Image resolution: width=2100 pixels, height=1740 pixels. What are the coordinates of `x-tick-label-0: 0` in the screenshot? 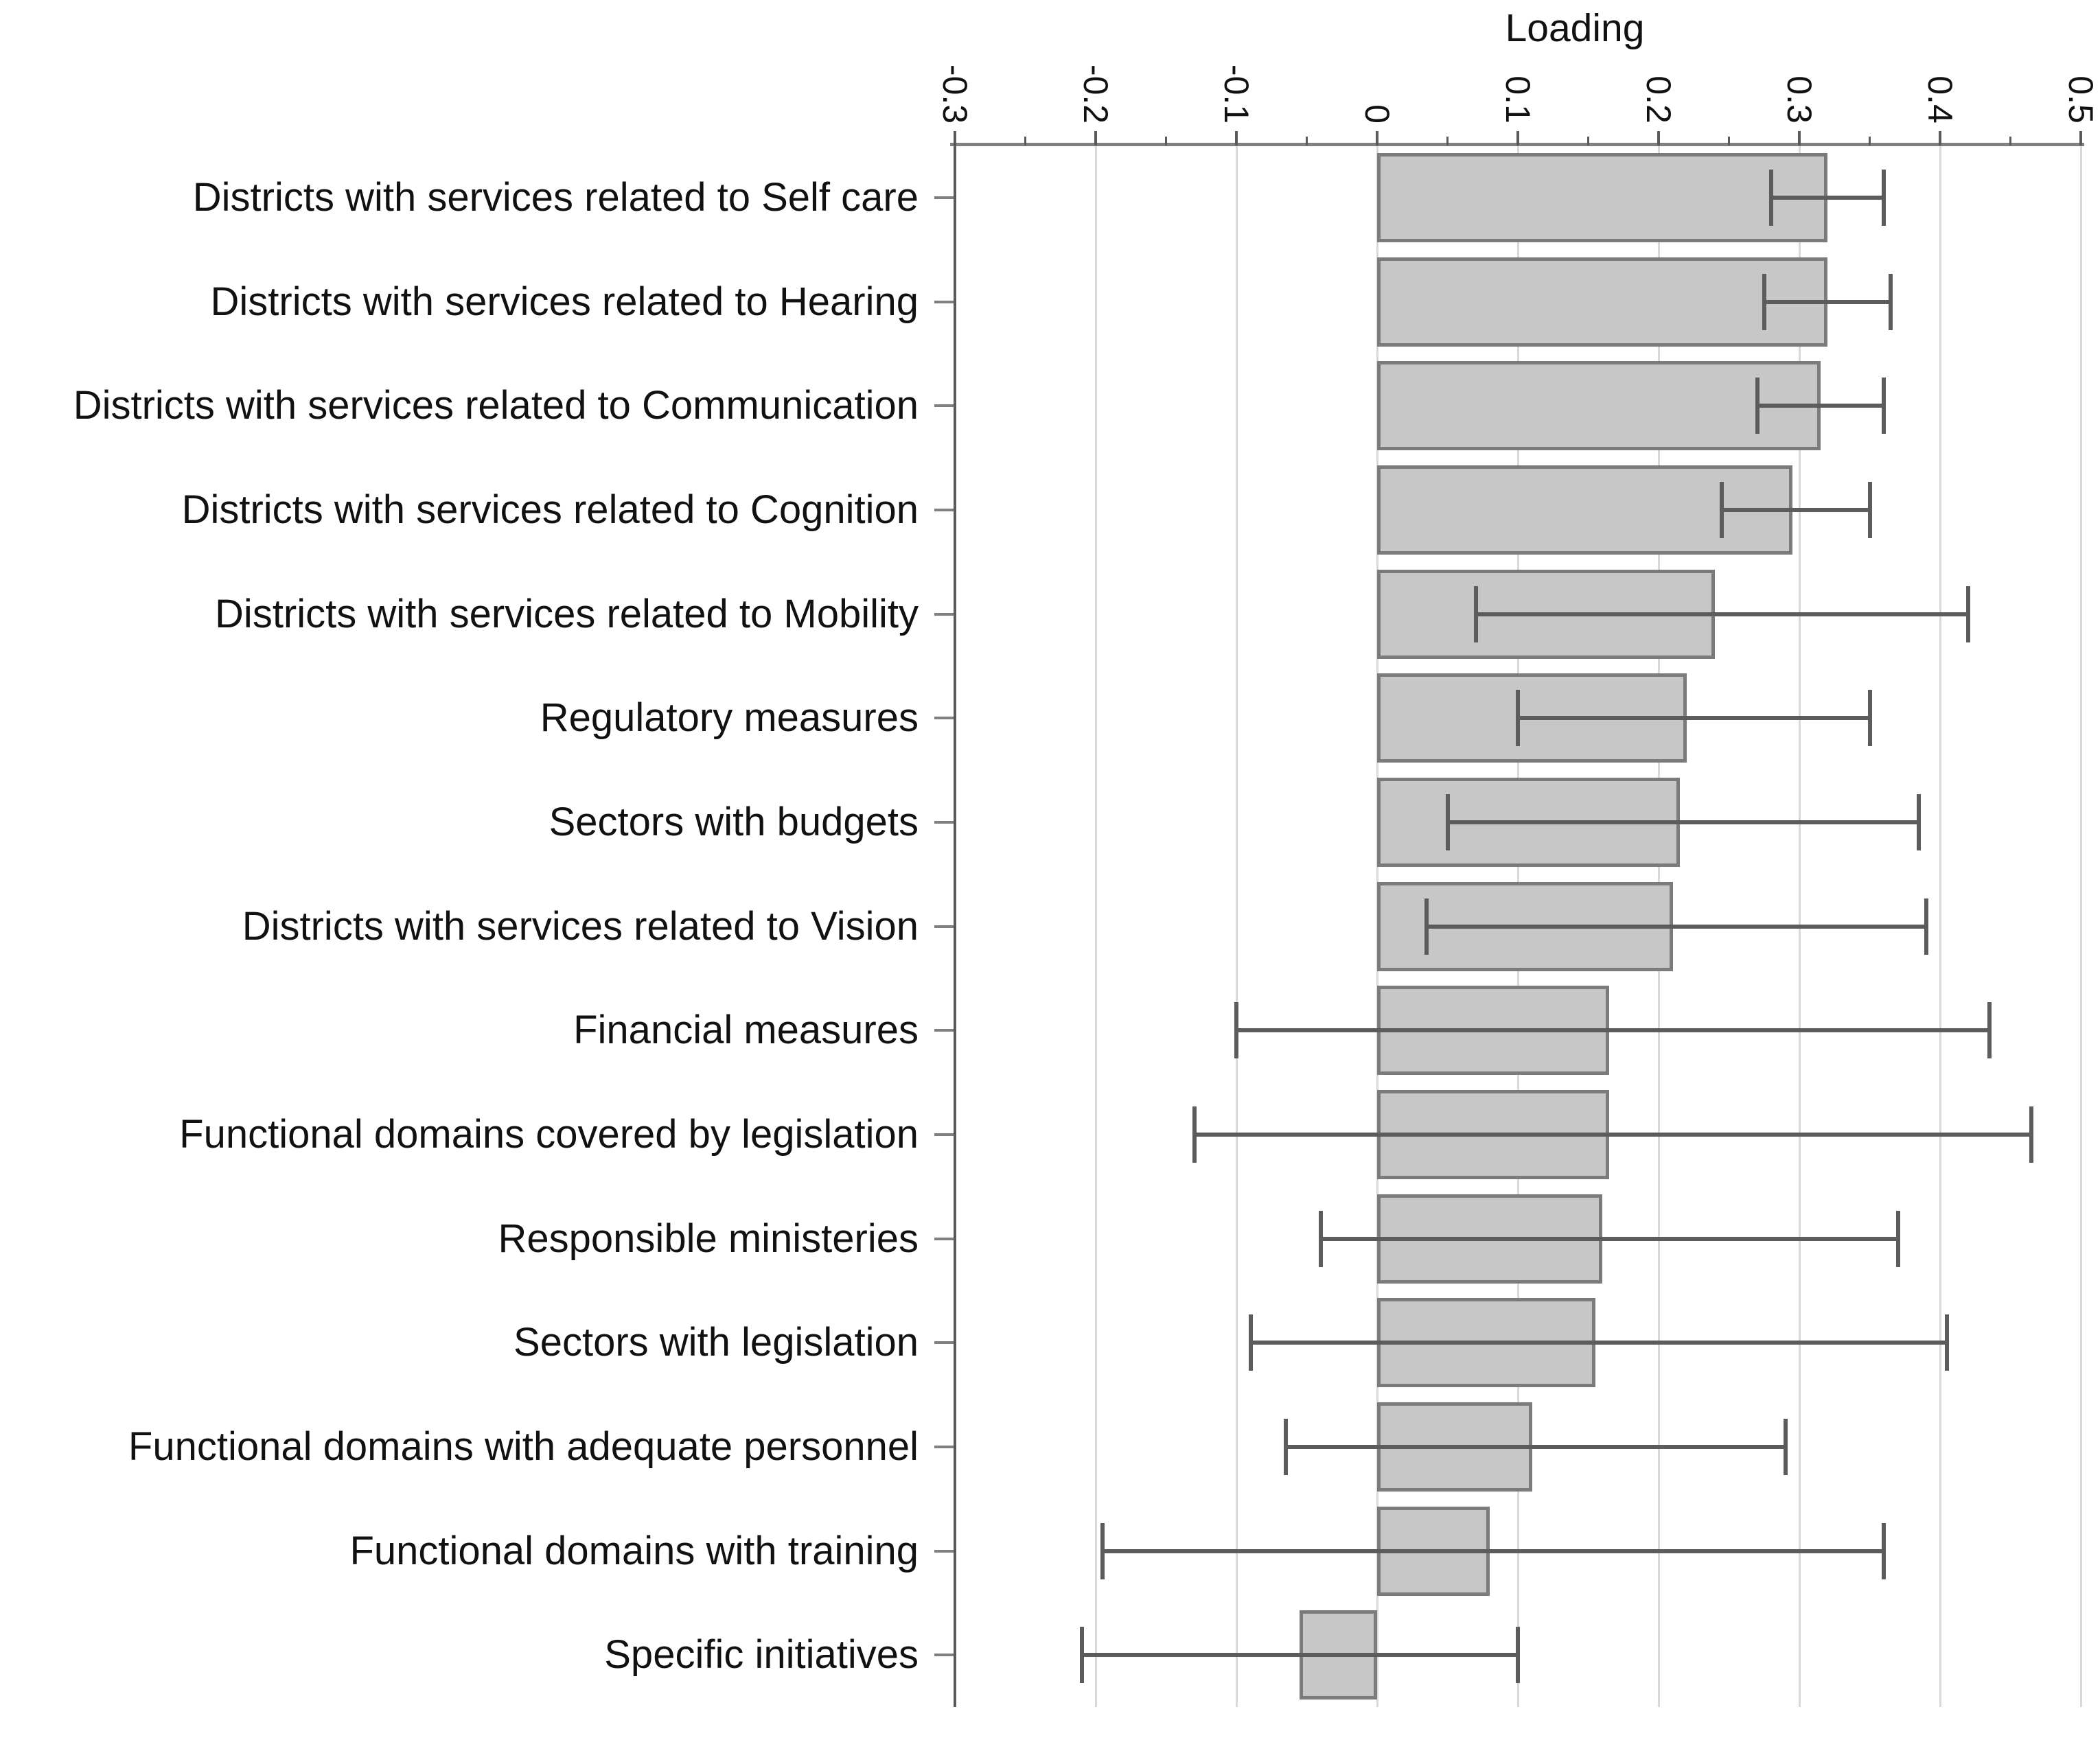 It's located at (1377, 114).